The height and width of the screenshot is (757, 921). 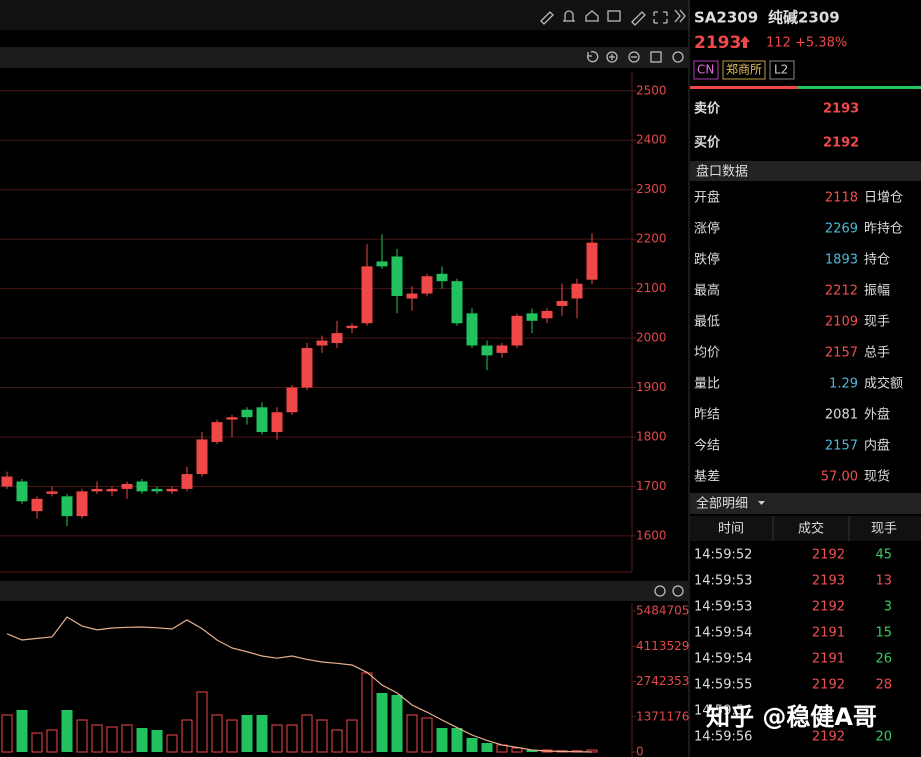 I want to click on table-header, so click(x=805, y=528).